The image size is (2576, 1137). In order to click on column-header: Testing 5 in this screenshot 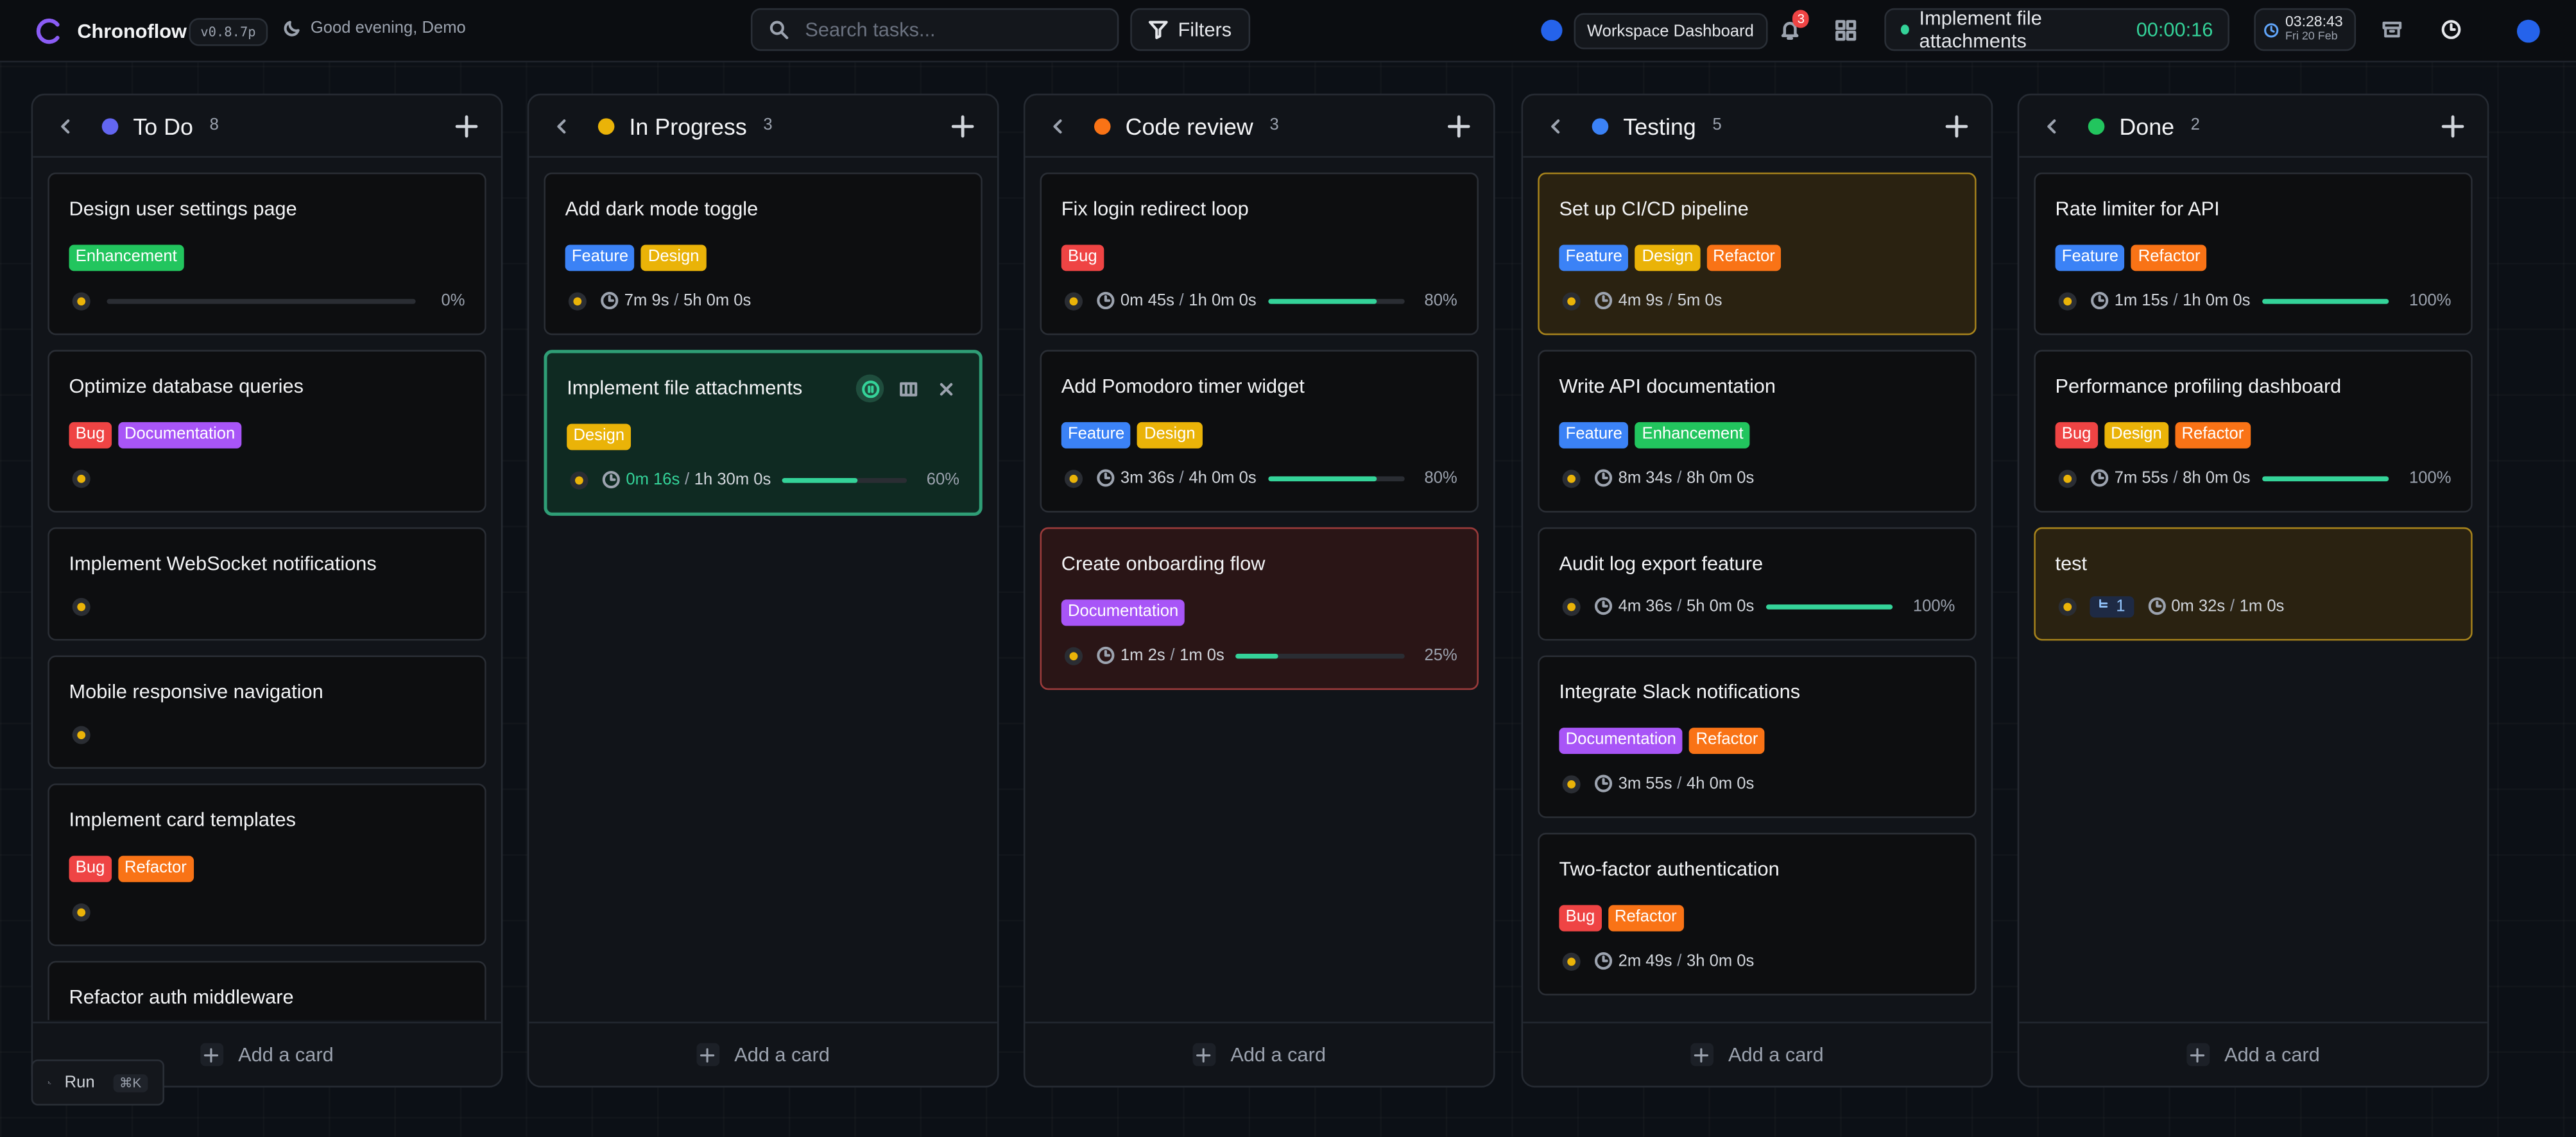, I will do `click(1757, 126)`.